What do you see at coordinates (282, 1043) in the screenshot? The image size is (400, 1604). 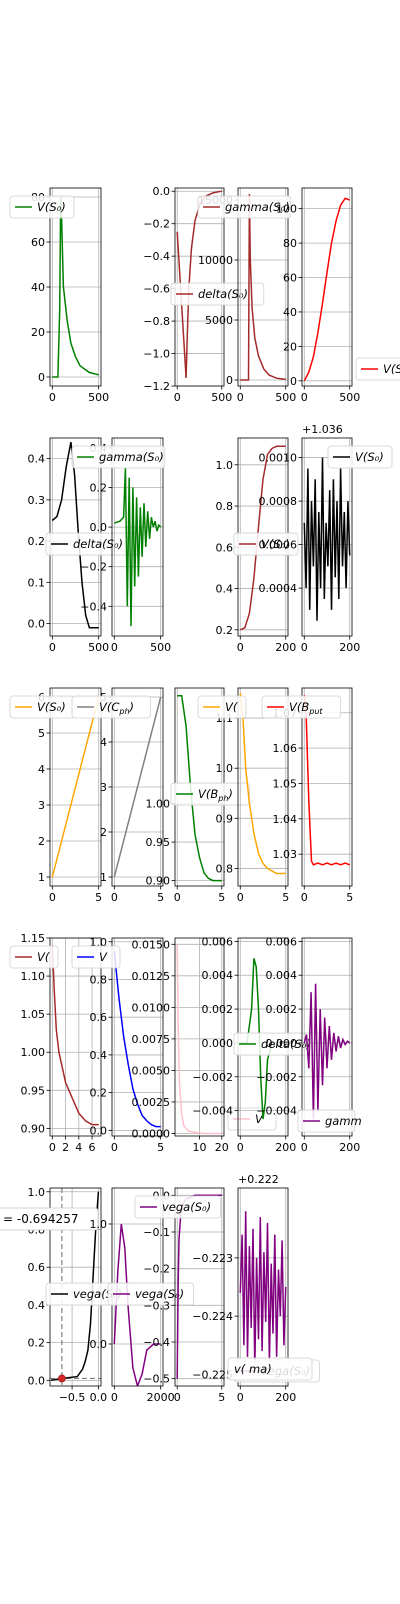 I see `y-tick-label: 0.000` at bounding box center [282, 1043].